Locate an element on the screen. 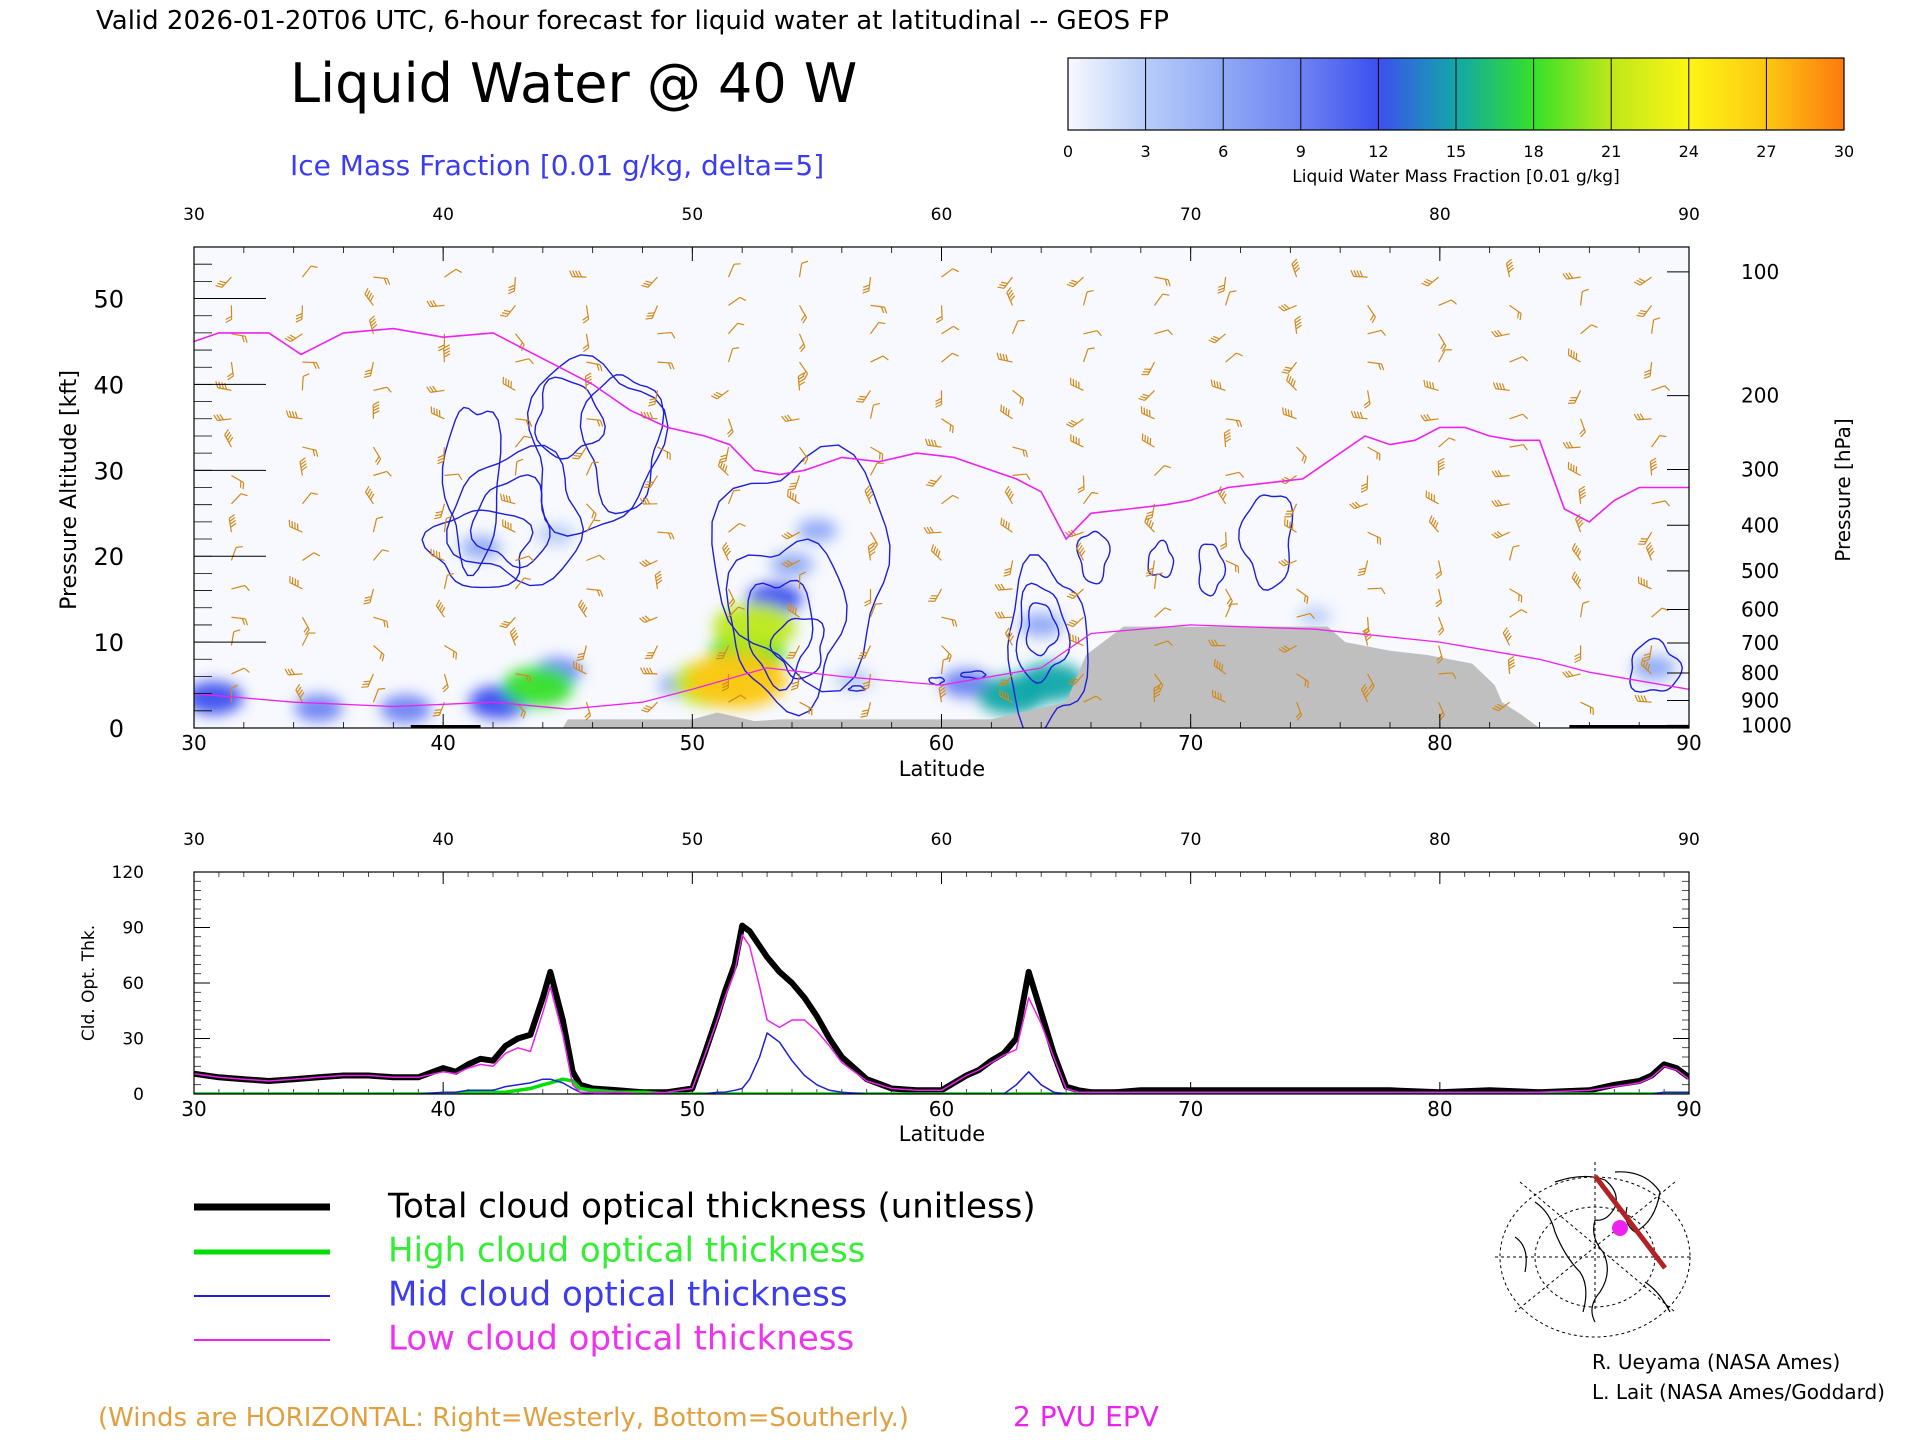 The height and width of the screenshot is (1440, 1920). pvu-label: 2 PVU EPV is located at coordinates (1086, 1416).